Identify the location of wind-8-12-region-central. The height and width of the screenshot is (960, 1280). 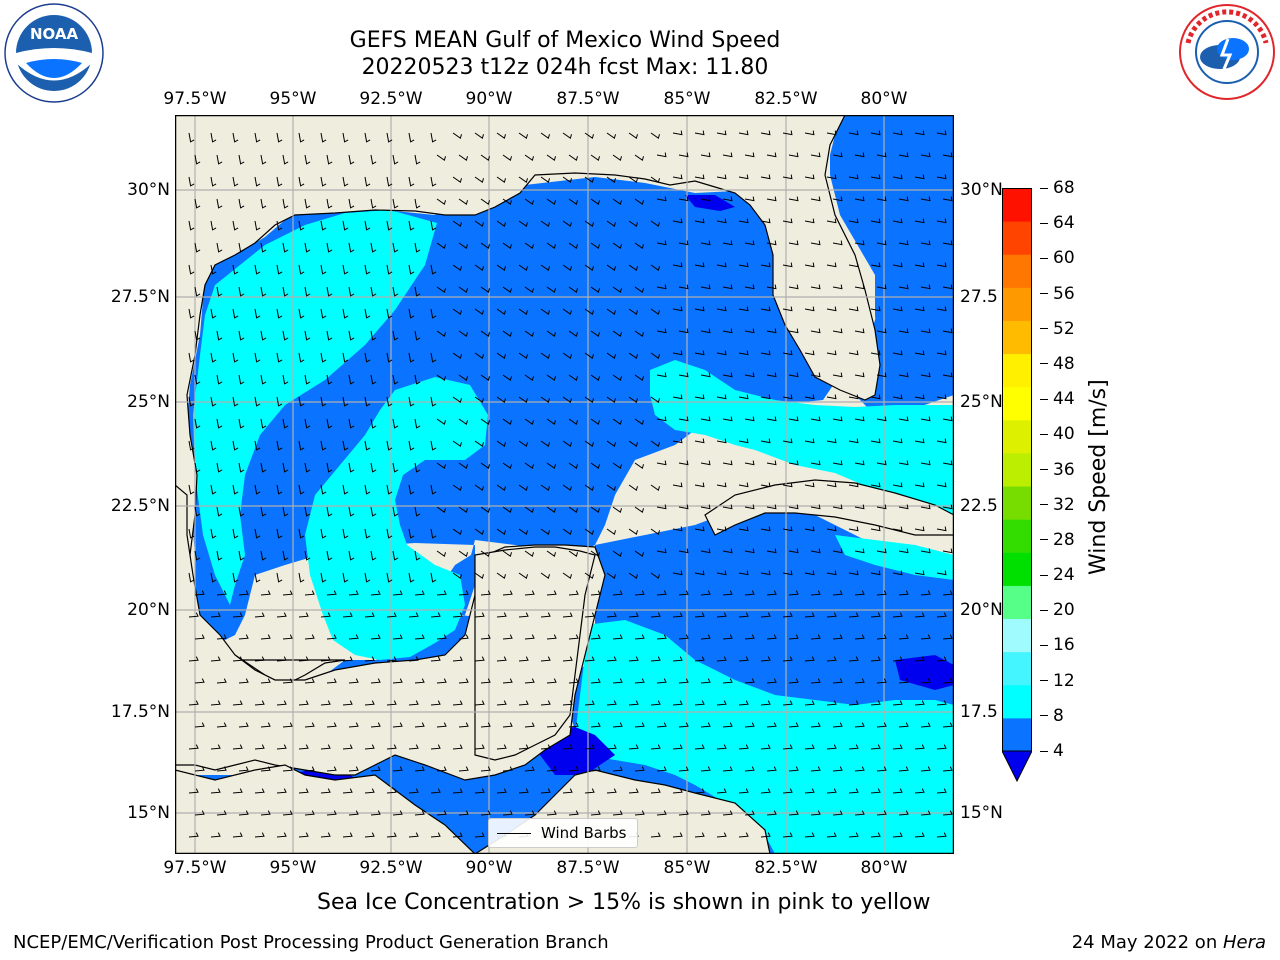
(396, 518).